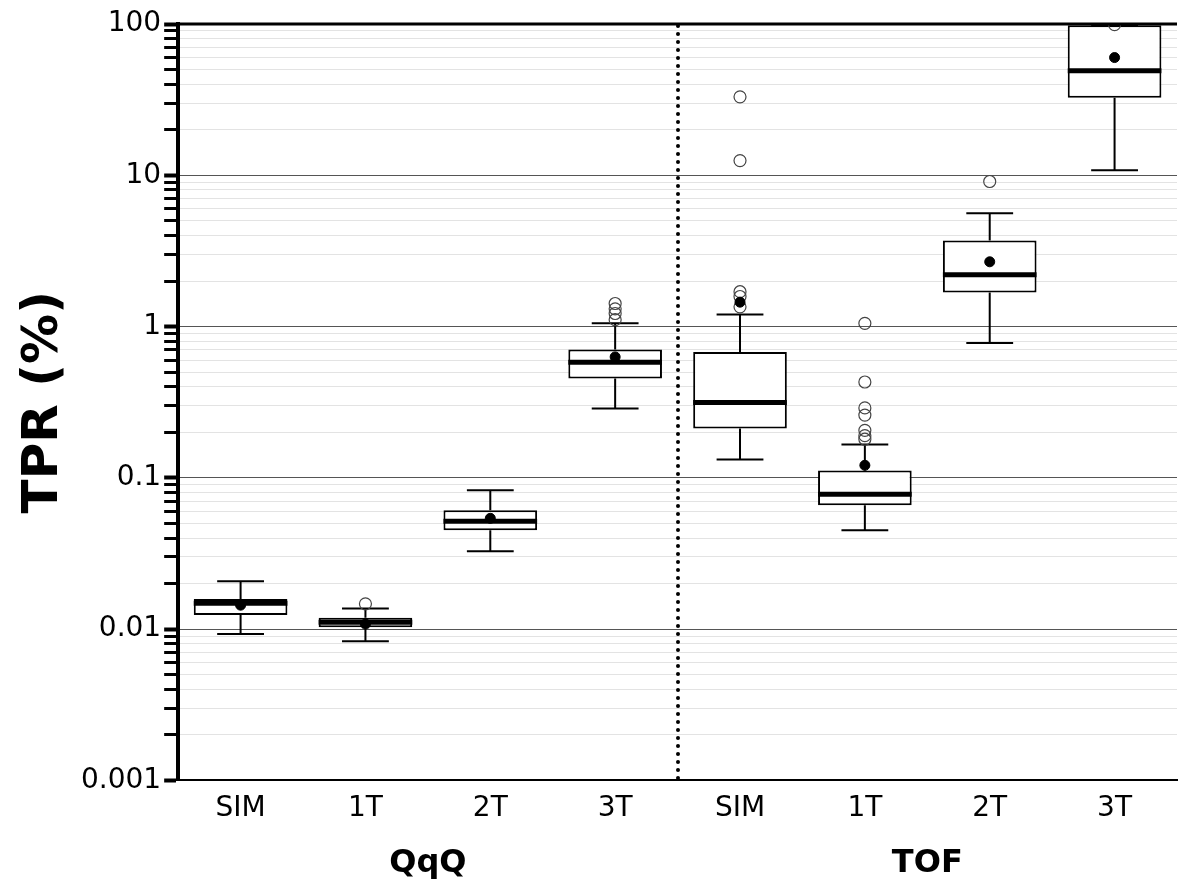 This screenshot has width=1191, height=884. I want to click on text: QqQ, so click(428, 861).